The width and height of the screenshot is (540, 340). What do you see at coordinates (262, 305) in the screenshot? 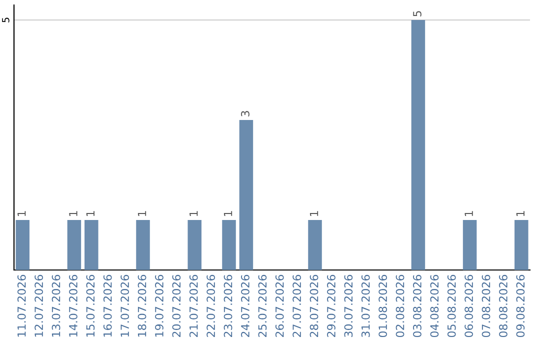
I see `x-tick-label: 25.07.2026` at bounding box center [262, 305].